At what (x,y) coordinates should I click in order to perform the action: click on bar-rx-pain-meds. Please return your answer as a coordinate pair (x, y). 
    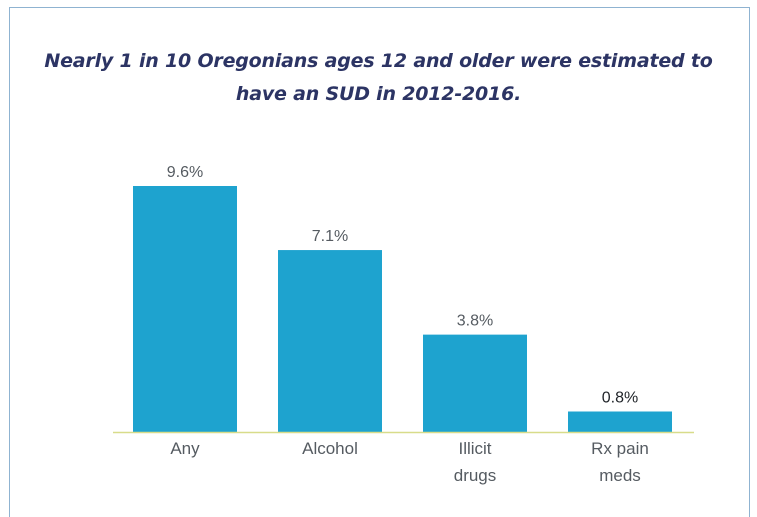
    Looking at the image, I should click on (620, 421).